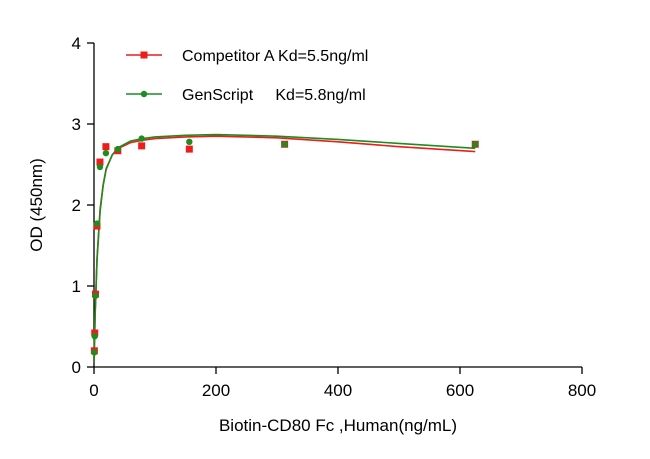  Describe the element at coordinates (93, 390) in the screenshot. I see `x-tick-label: 0` at that location.